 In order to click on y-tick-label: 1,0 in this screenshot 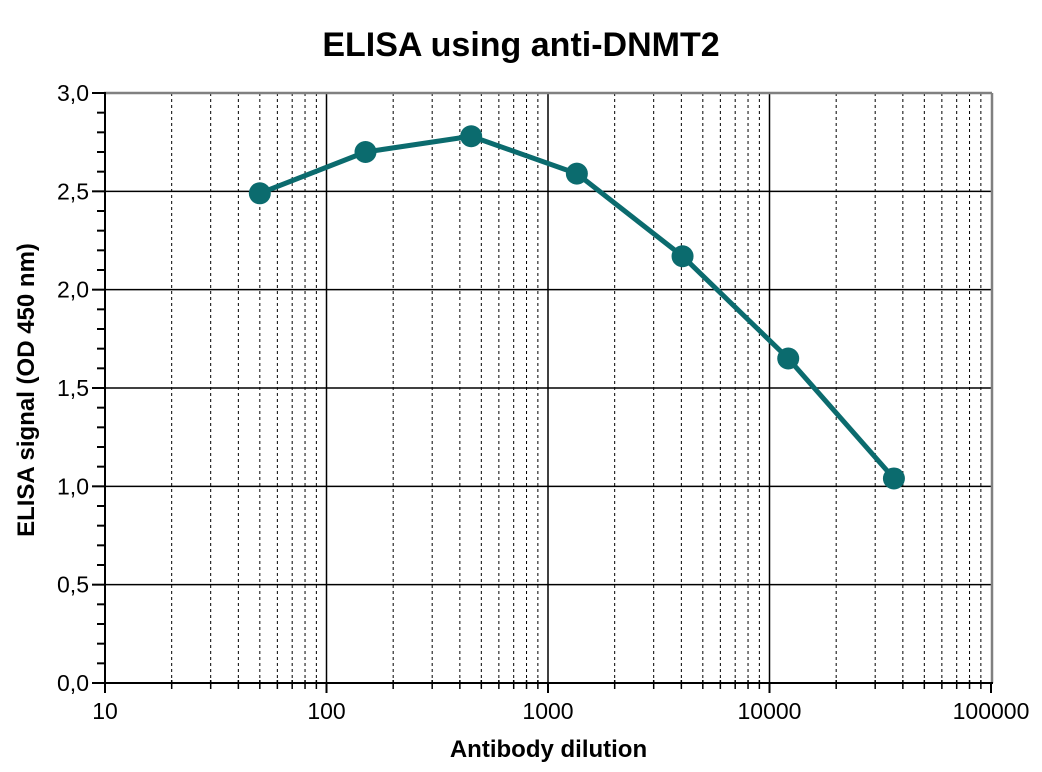, I will do `click(73, 486)`.